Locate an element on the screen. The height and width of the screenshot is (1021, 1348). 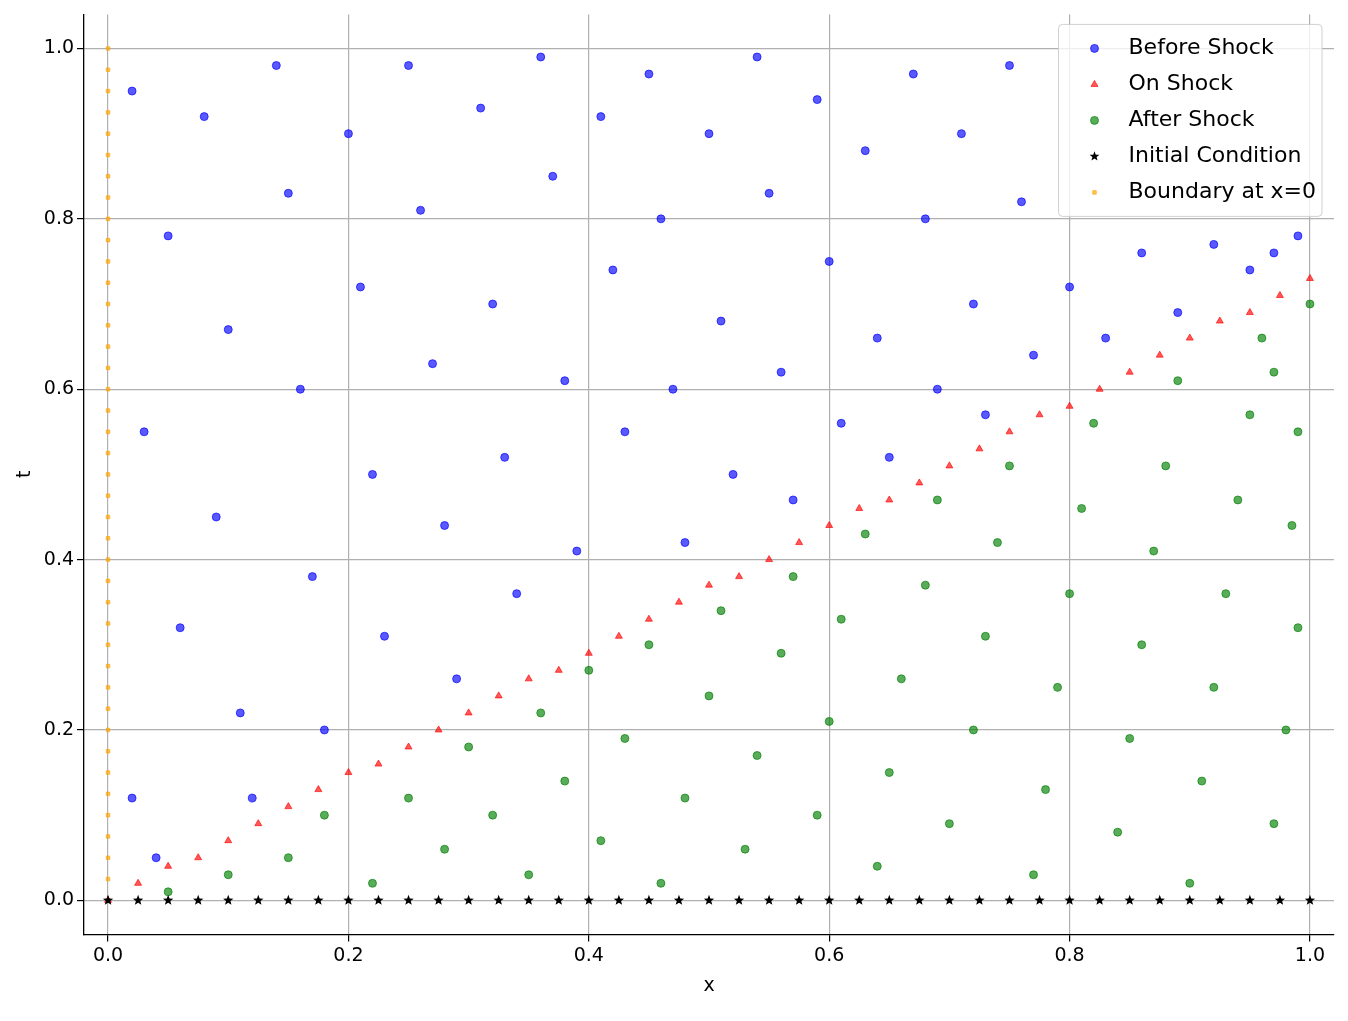
y-axis-title: t is located at coordinates (23, 474).